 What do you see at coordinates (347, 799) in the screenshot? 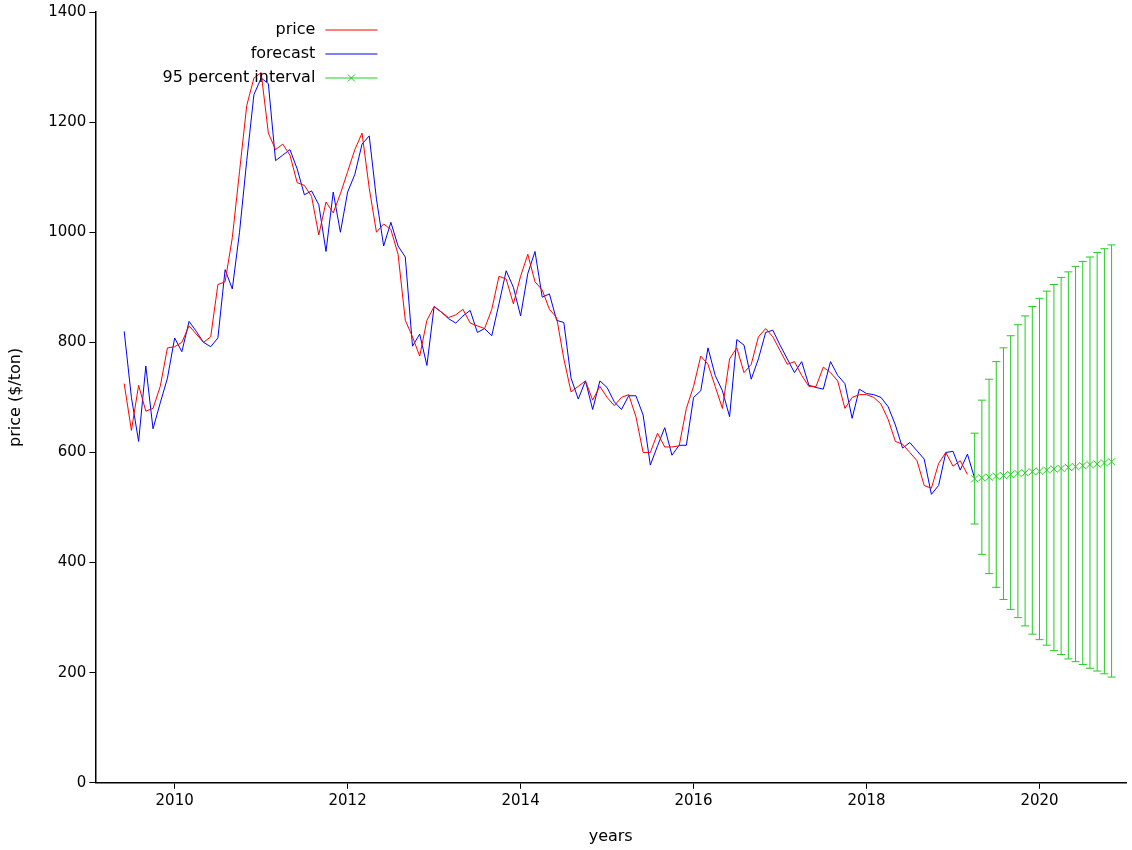
I see `x-tick-label: 2012` at bounding box center [347, 799].